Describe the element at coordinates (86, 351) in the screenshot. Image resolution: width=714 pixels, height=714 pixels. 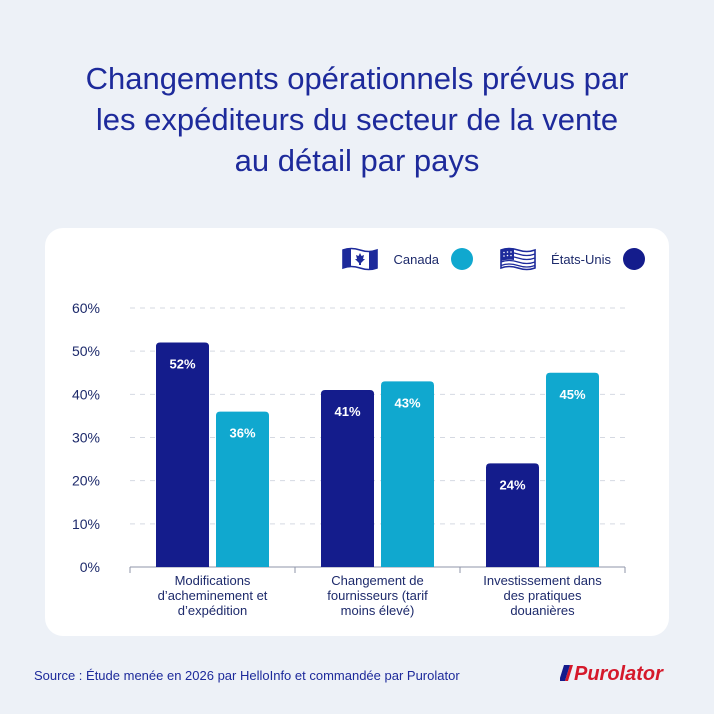
I see `y-tick-label: 50%` at that location.